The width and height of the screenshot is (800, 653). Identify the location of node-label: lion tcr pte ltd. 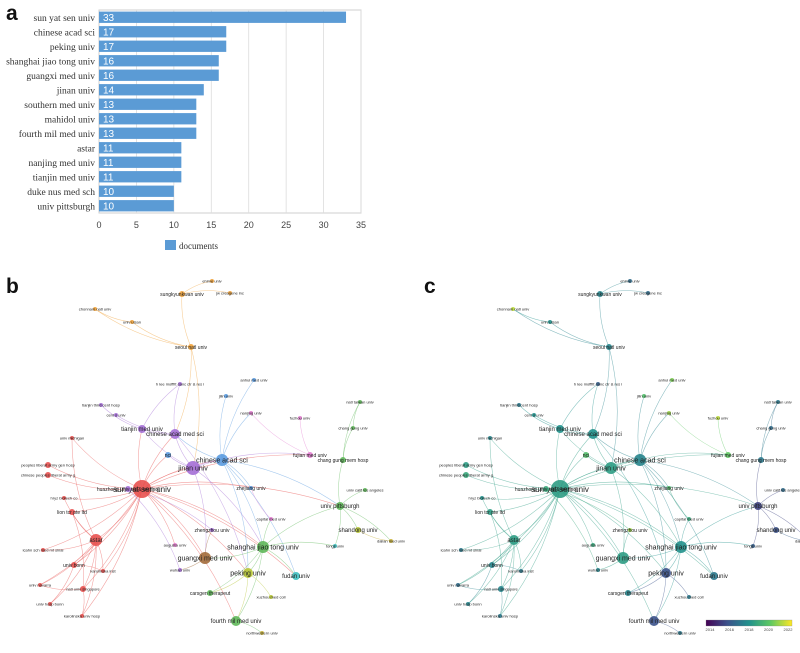
(490, 513).